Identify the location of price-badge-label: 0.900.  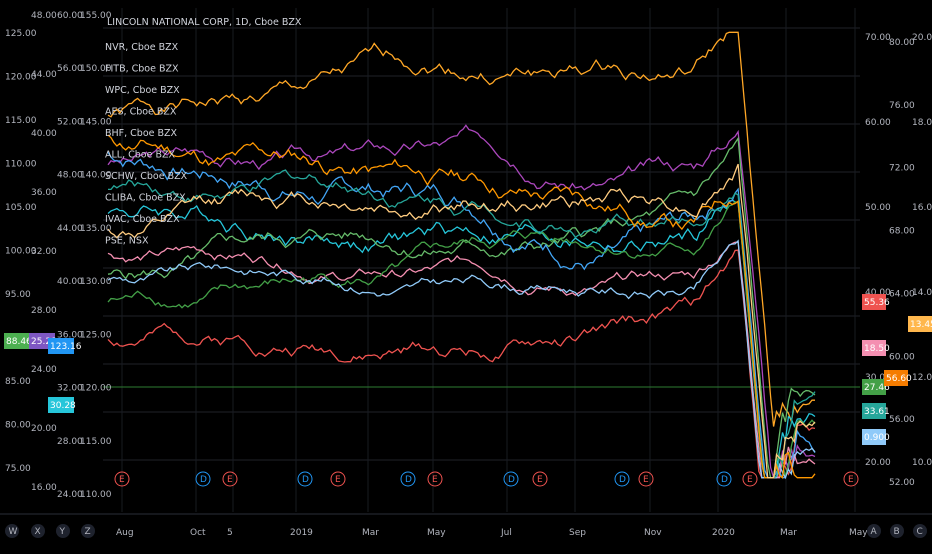
(877, 438).